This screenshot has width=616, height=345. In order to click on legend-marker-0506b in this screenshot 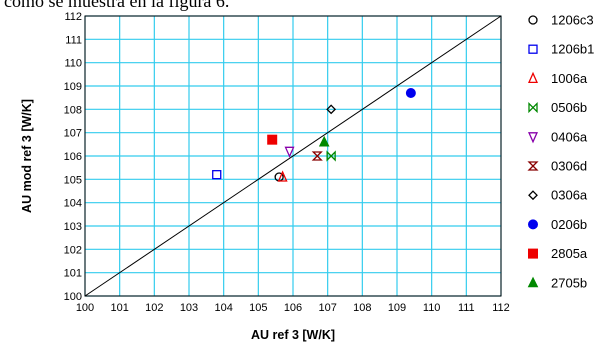, I will do `click(533, 108)`.